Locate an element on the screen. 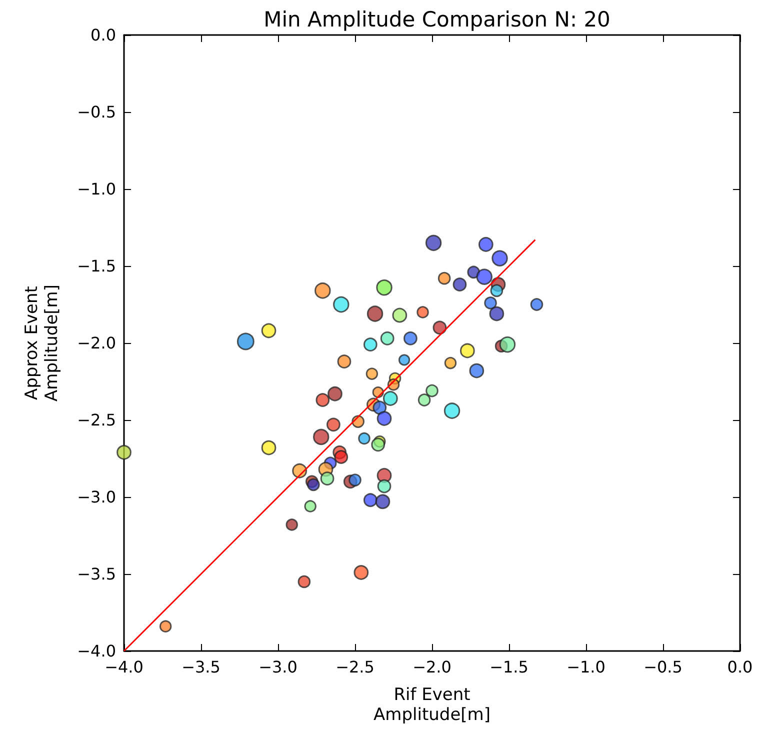 Image resolution: width=759 pixels, height=734 pixels. y-tick-label: −1.0 is located at coordinates (96, 189).